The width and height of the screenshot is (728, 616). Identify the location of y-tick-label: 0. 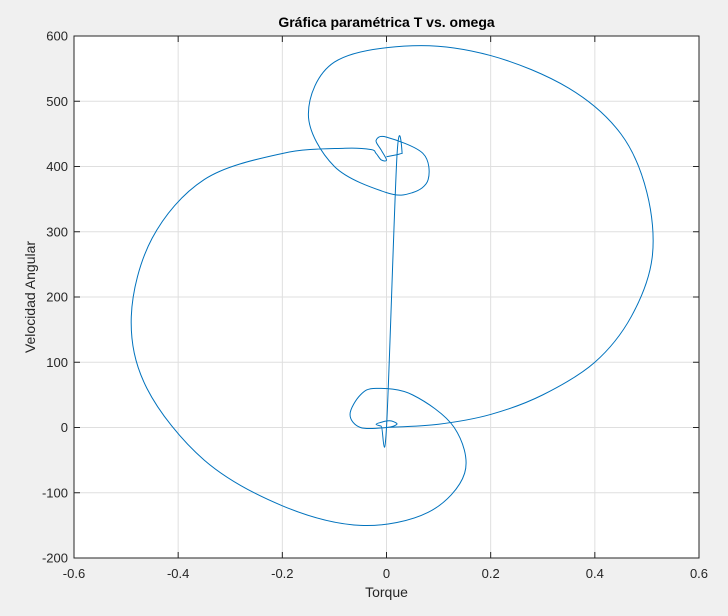
(64, 427).